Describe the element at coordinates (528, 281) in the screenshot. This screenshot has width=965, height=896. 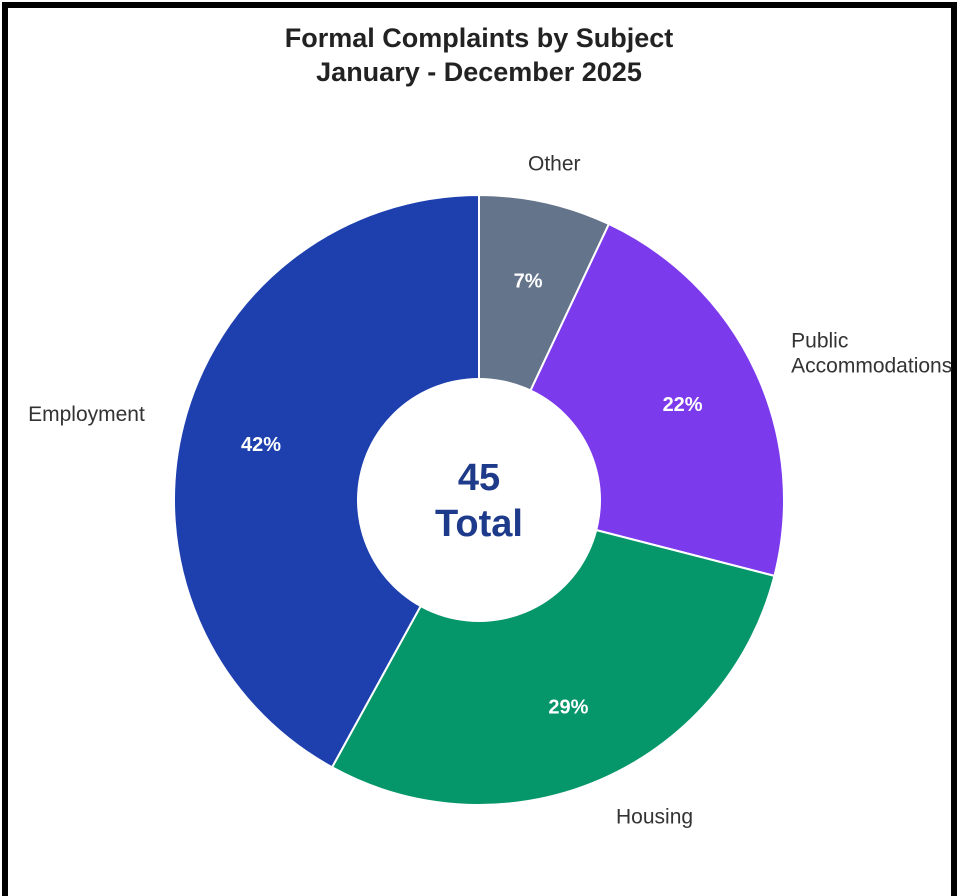
I see `pct-label-other: 7%` at that location.